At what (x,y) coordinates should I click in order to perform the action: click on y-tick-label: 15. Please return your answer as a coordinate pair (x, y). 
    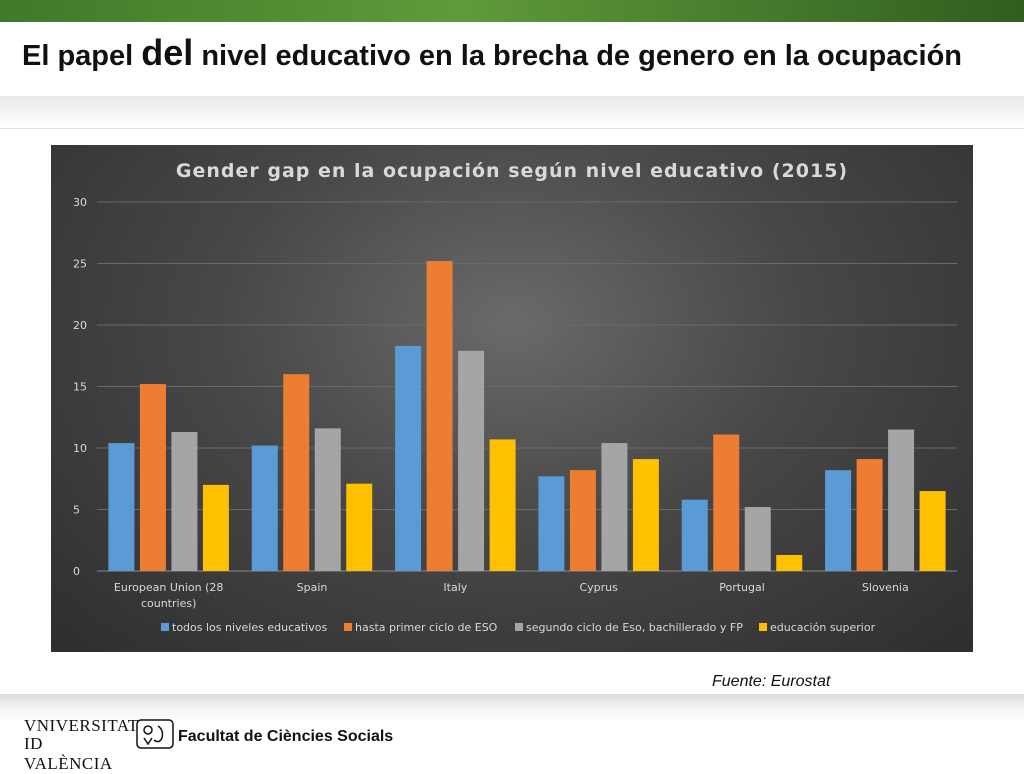
    Looking at the image, I should click on (80, 387).